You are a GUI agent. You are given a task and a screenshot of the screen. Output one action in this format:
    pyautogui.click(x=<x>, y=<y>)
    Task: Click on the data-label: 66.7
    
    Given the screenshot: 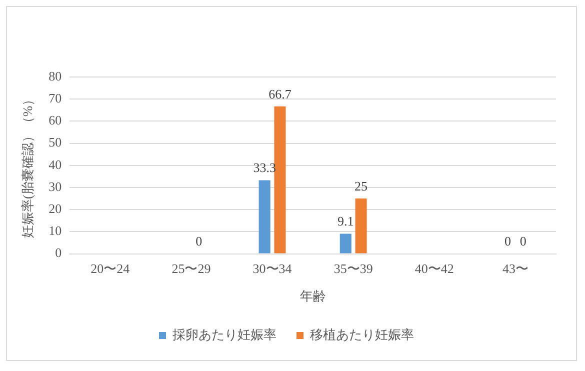 What is the action you would take?
    pyautogui.click(x=280, y=94)
    